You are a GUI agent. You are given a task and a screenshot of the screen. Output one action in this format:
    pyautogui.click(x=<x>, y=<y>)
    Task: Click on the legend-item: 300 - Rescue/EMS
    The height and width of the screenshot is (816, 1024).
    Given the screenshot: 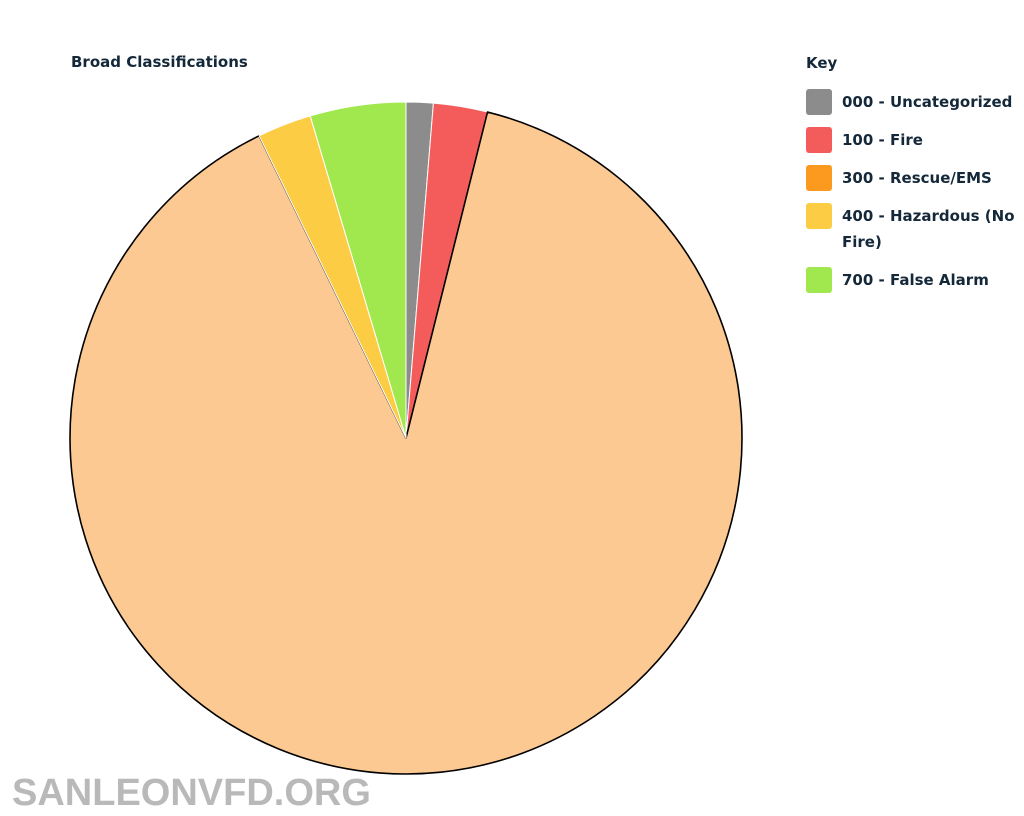 What is the action you would take?
    pyautogui.click(x=915, y=178)
    